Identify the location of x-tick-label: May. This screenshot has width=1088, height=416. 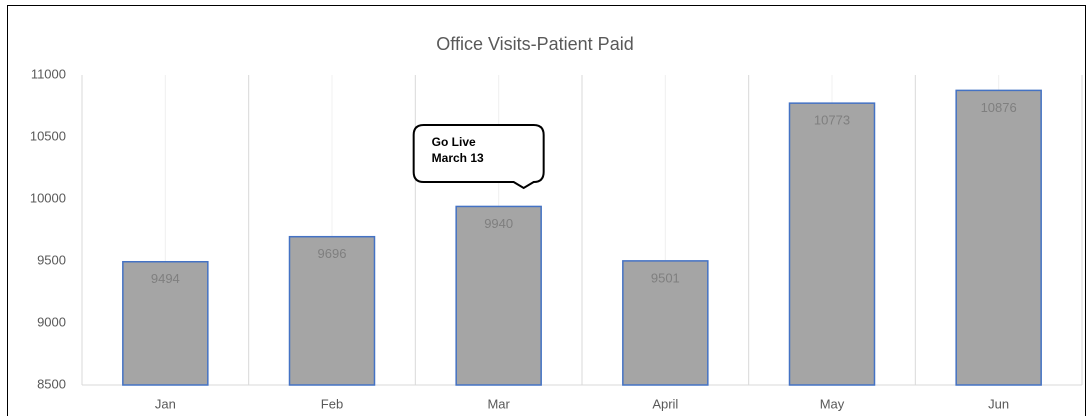
(832, 403).